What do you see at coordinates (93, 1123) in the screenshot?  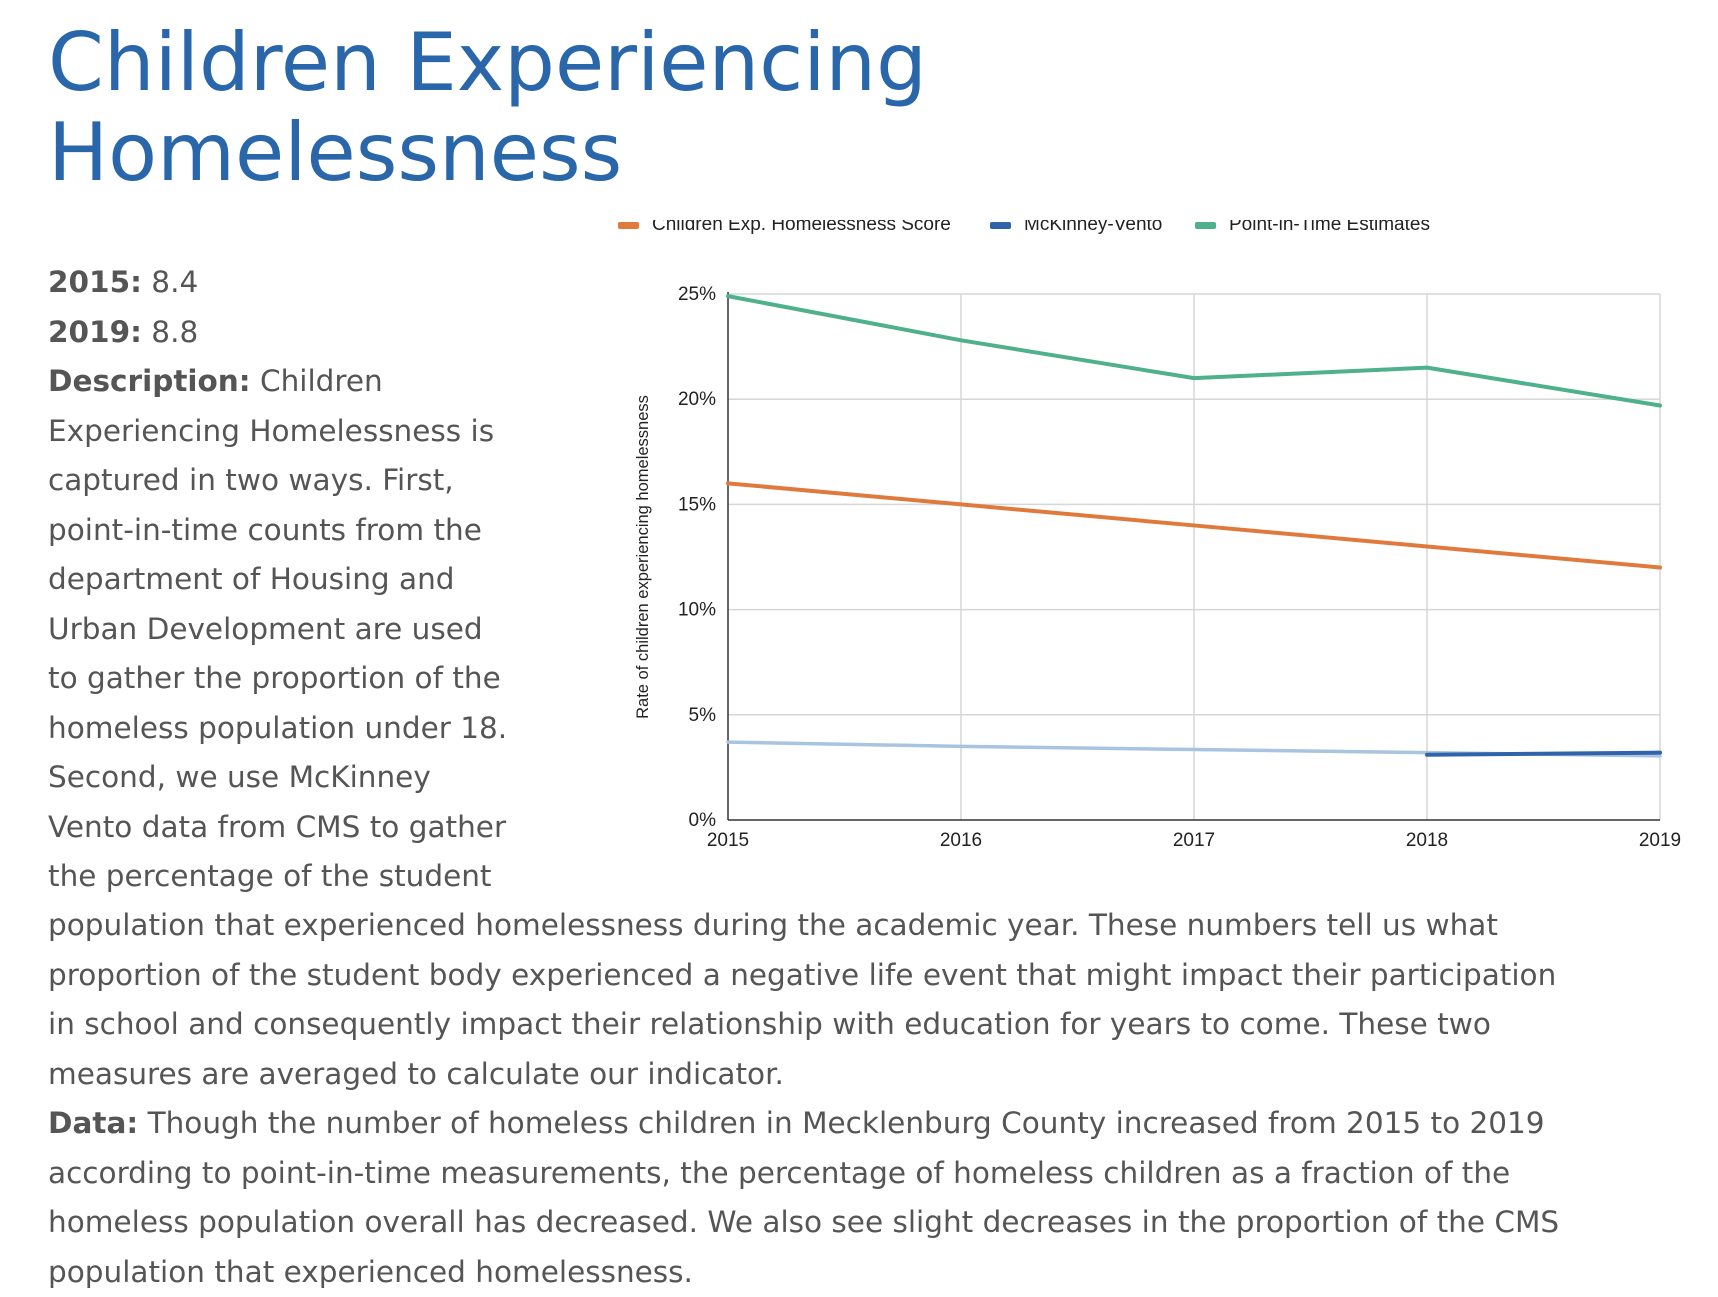 I see `data-label: Data:` at bounding box center [93, 1123].